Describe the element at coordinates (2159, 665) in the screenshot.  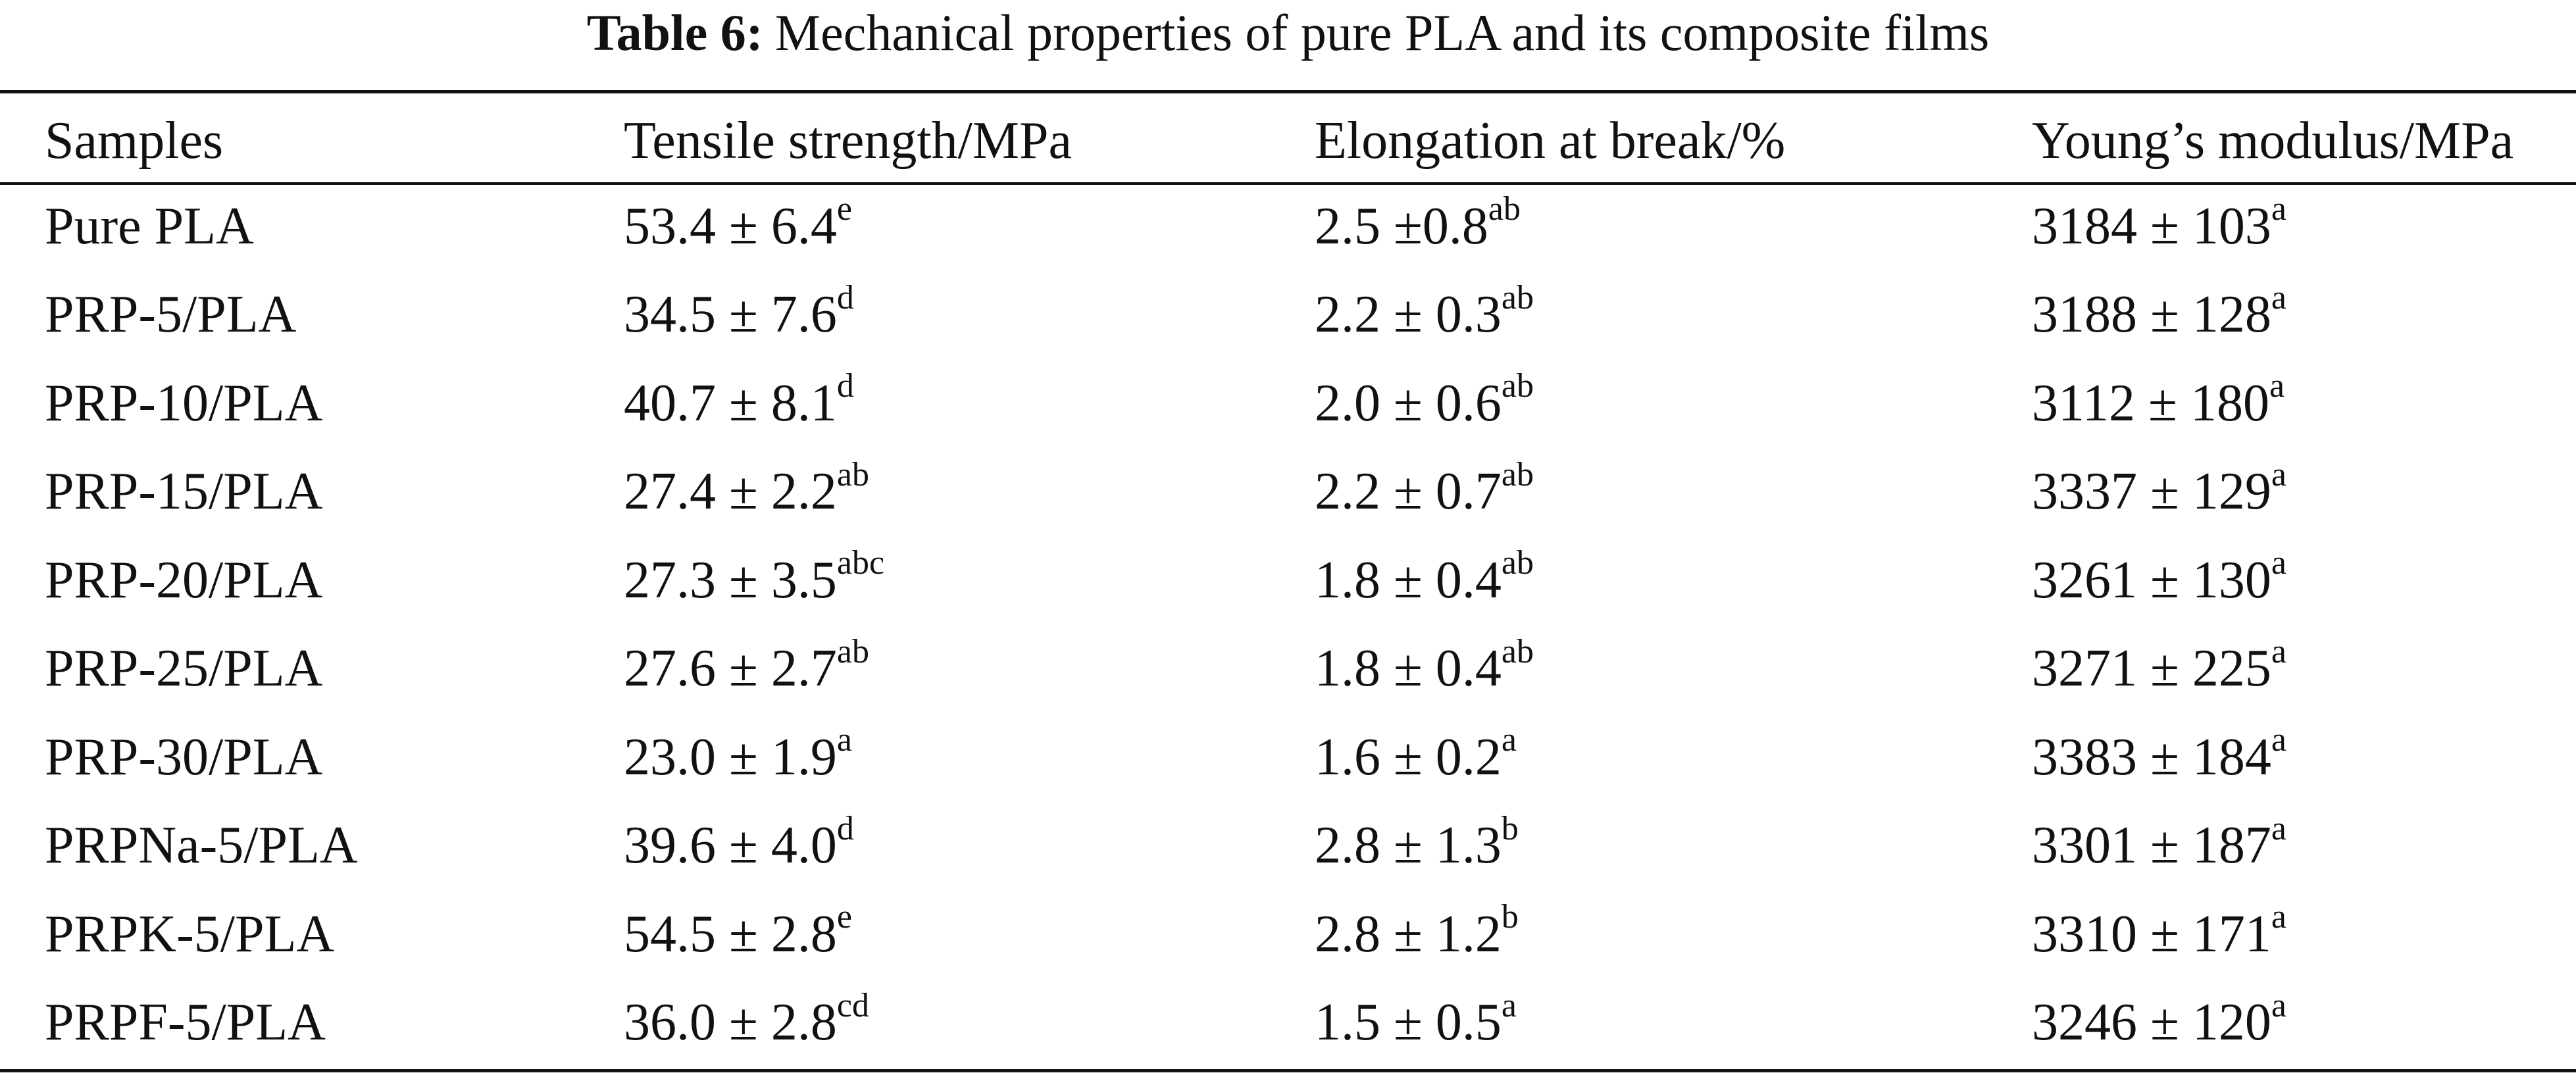
I see `cell-youngs-modulus: 3271 ± 225a` at that location.